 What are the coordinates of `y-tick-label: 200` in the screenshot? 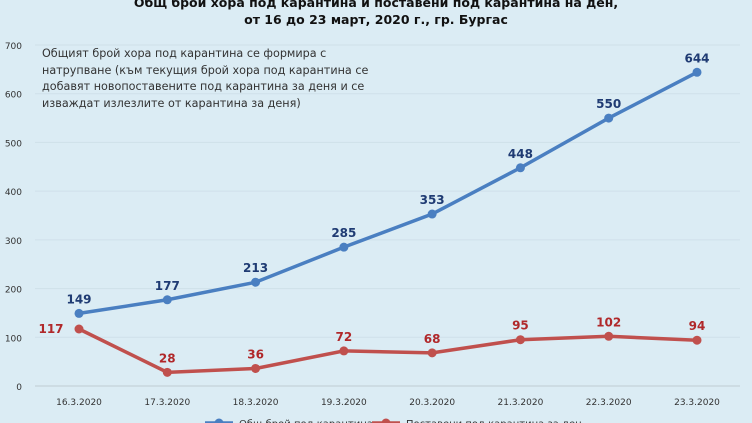 It's located at (13, 291).